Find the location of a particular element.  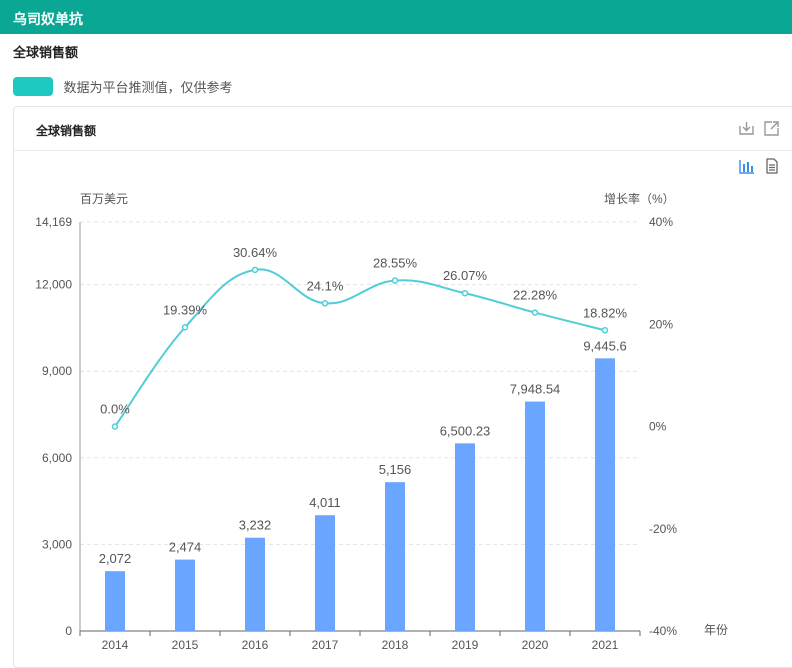

bar-2019 is located at coordinates (465, 537).